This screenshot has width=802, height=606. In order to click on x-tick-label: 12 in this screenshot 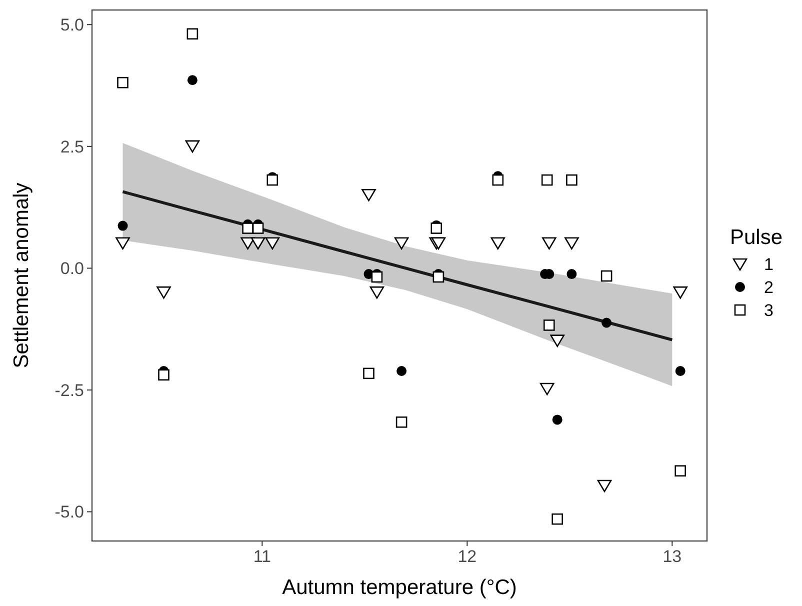, I will do `click(467, 556)`.